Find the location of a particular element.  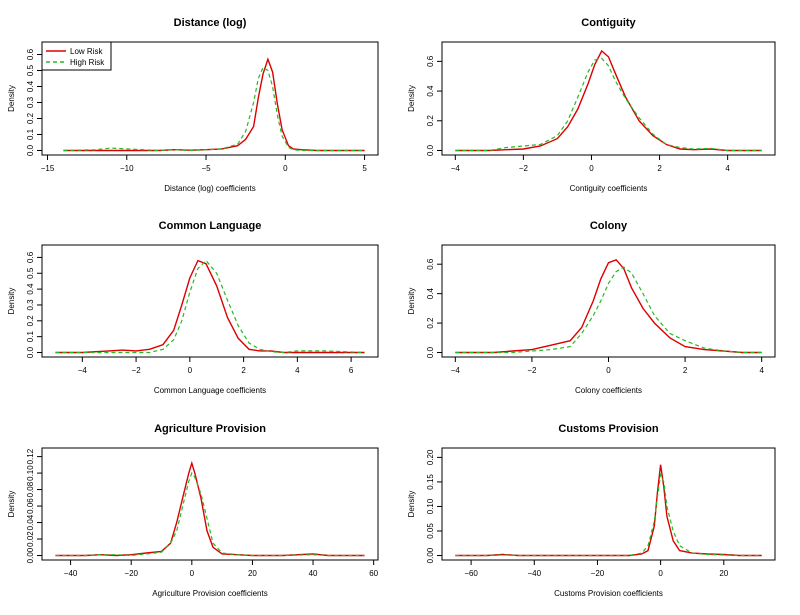

x-axis-label: Contiguity coefficients is located at coordinates (609, 188).